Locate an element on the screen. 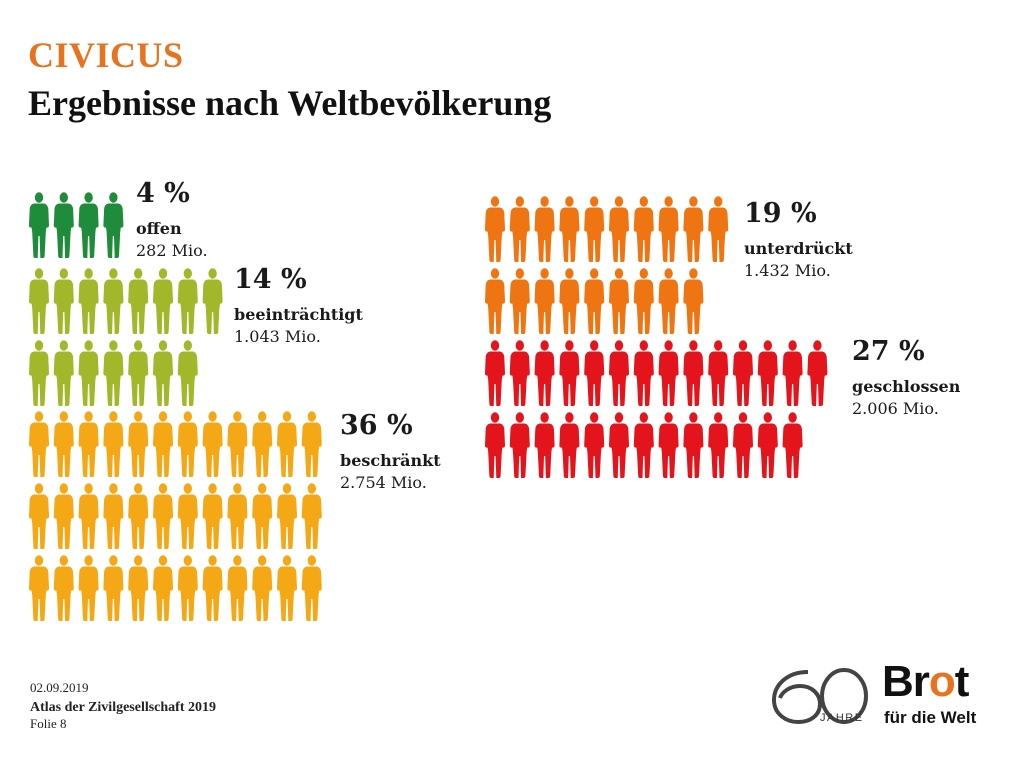  population-label-beeintraechtigt: 1.043 Mio. is located at coordinates (277, 336).